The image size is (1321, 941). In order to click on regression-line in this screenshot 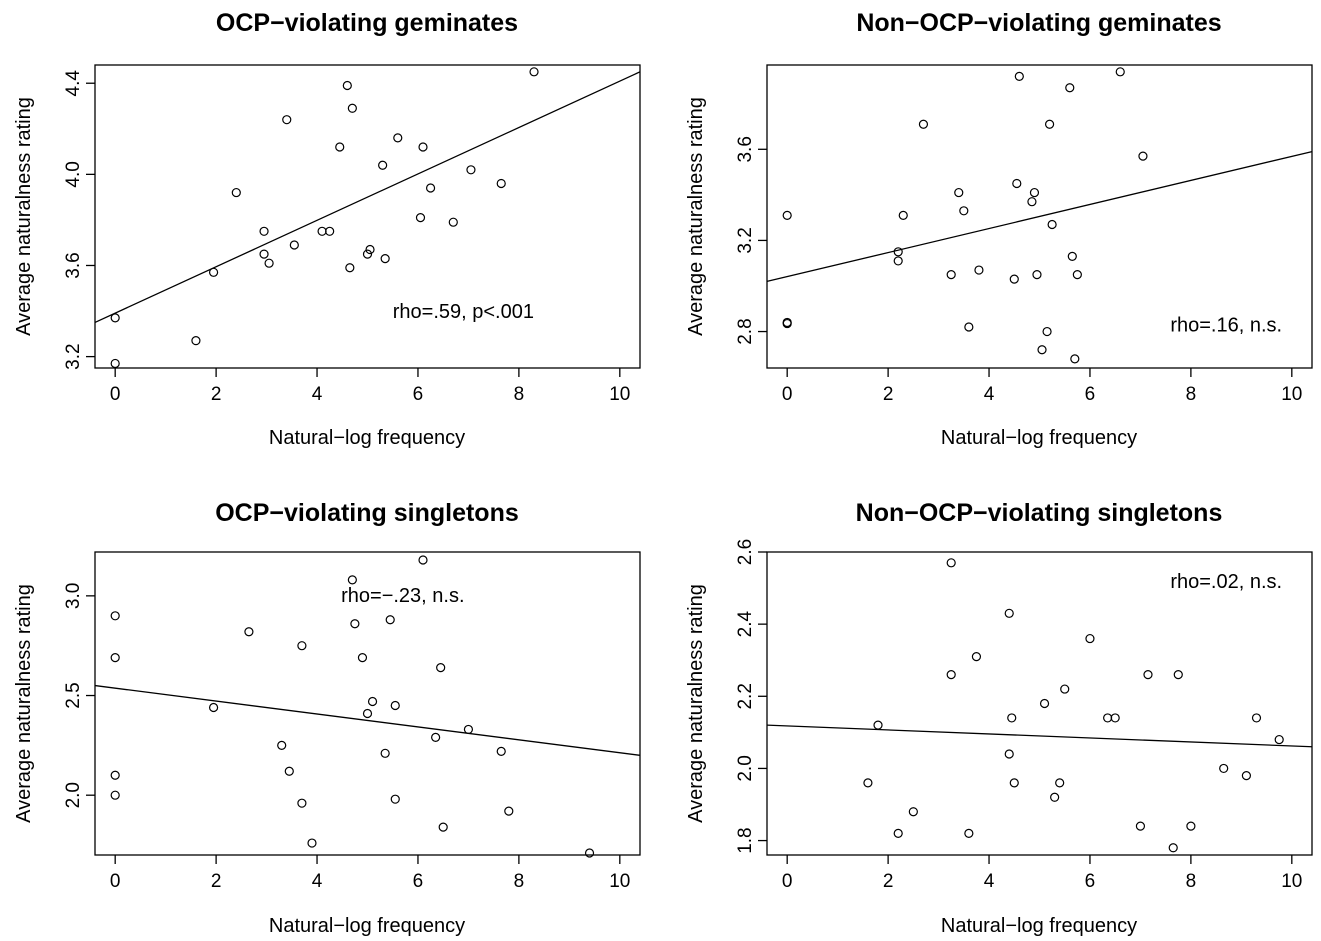, I will do `click(1039, 216)`.